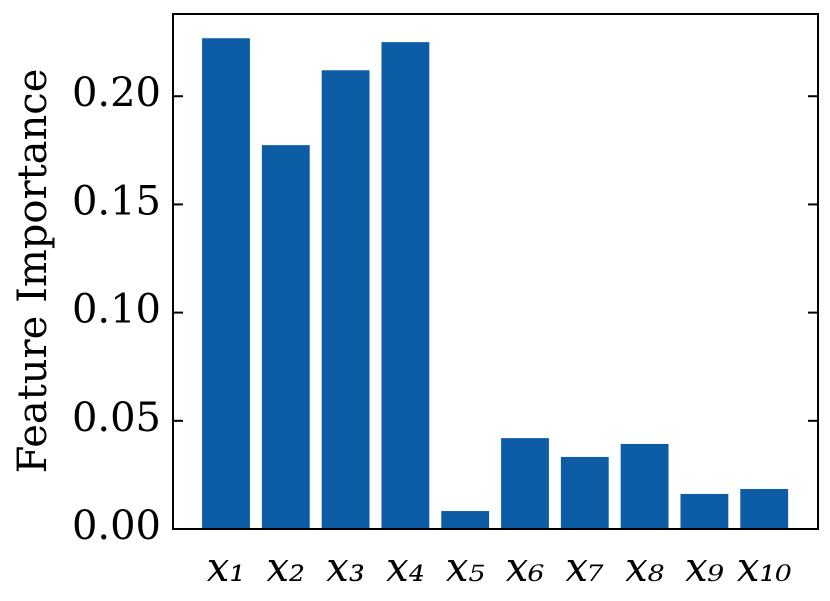 The image size is (830, 601). I want to click on y-tick-label: 0.00, so click(116, 526).